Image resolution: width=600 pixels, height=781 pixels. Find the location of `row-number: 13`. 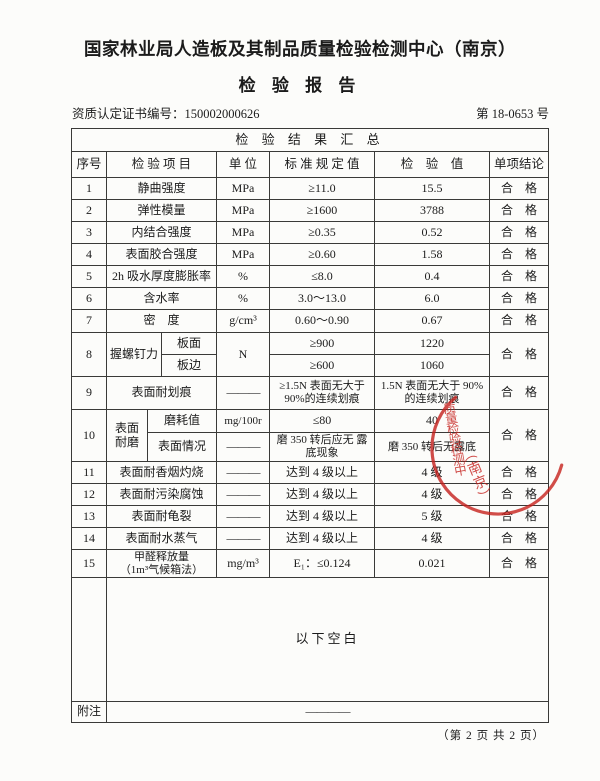

row-number: 13 is located at coordinates (89, 516).